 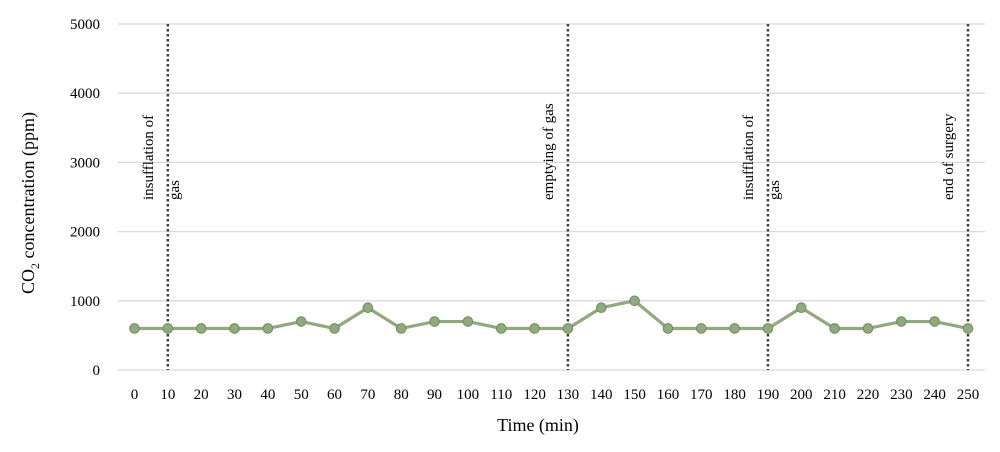 I want to click on data-series, so click(x=551, y=314).